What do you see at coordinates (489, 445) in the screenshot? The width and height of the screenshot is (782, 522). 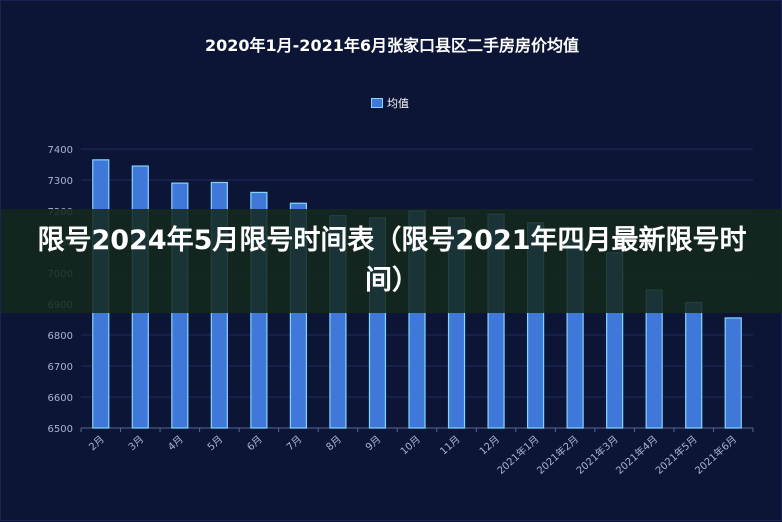 I see `x-tick-label: 12月` at bounding box center [489, 445].